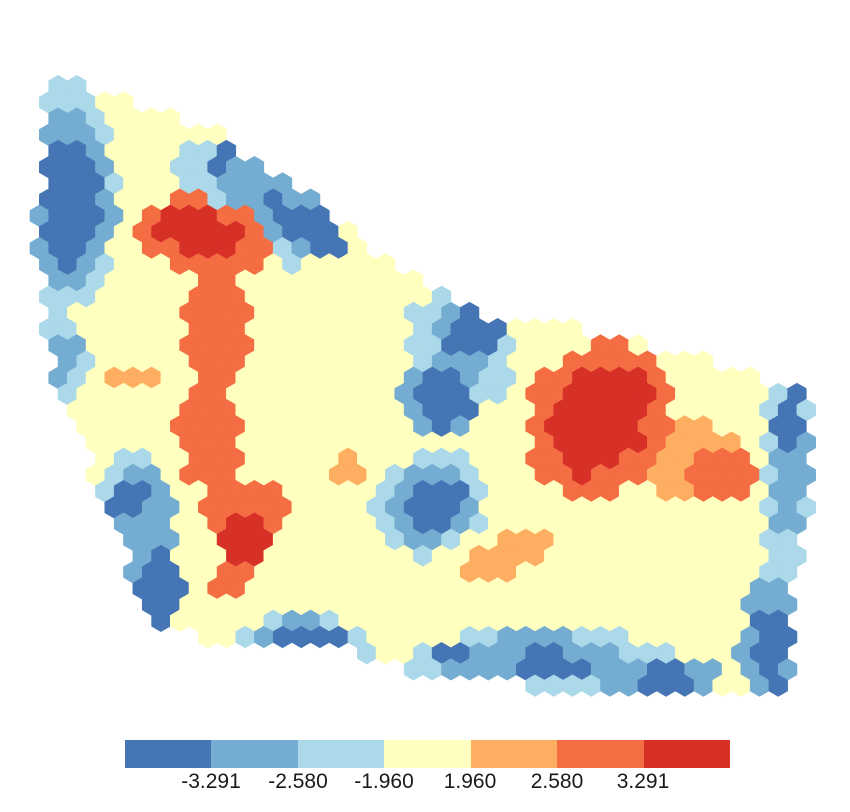 The height and width of the screenshot is (812, 850). I want to click on legend-tick-label: 3.291, so click(643, 781).